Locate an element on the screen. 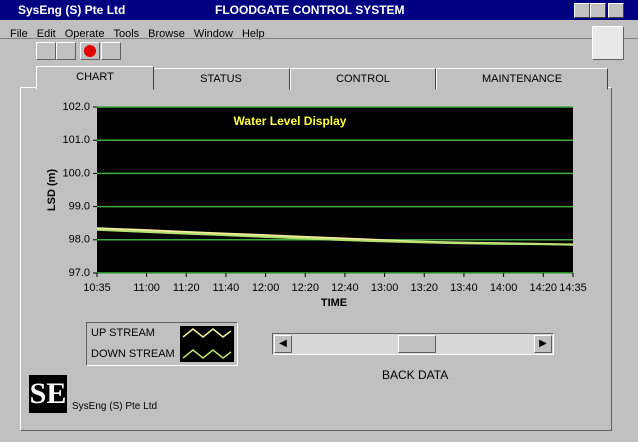  y-tick-label: 102.0 is located at coordinates (76, 107).